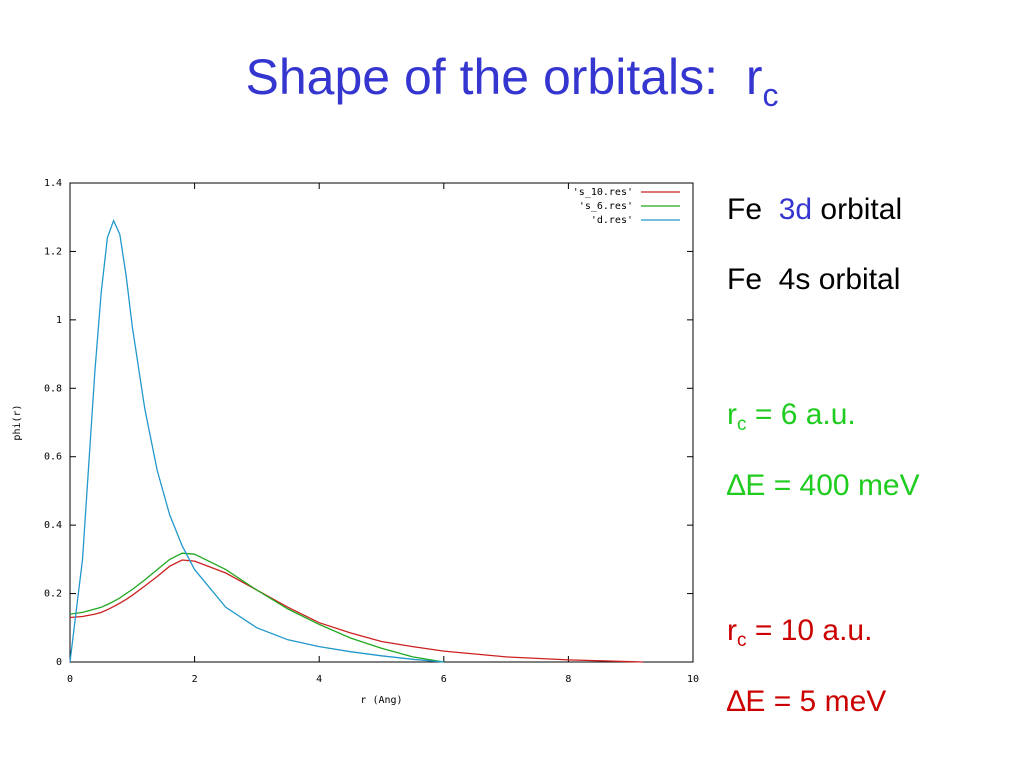 Image resolution: width=1024 pixels, height=768 pixels. Describe the element at coordinates (381, 700) in the screenshot. I see `x-axis-label: r (Ang)` at that location.